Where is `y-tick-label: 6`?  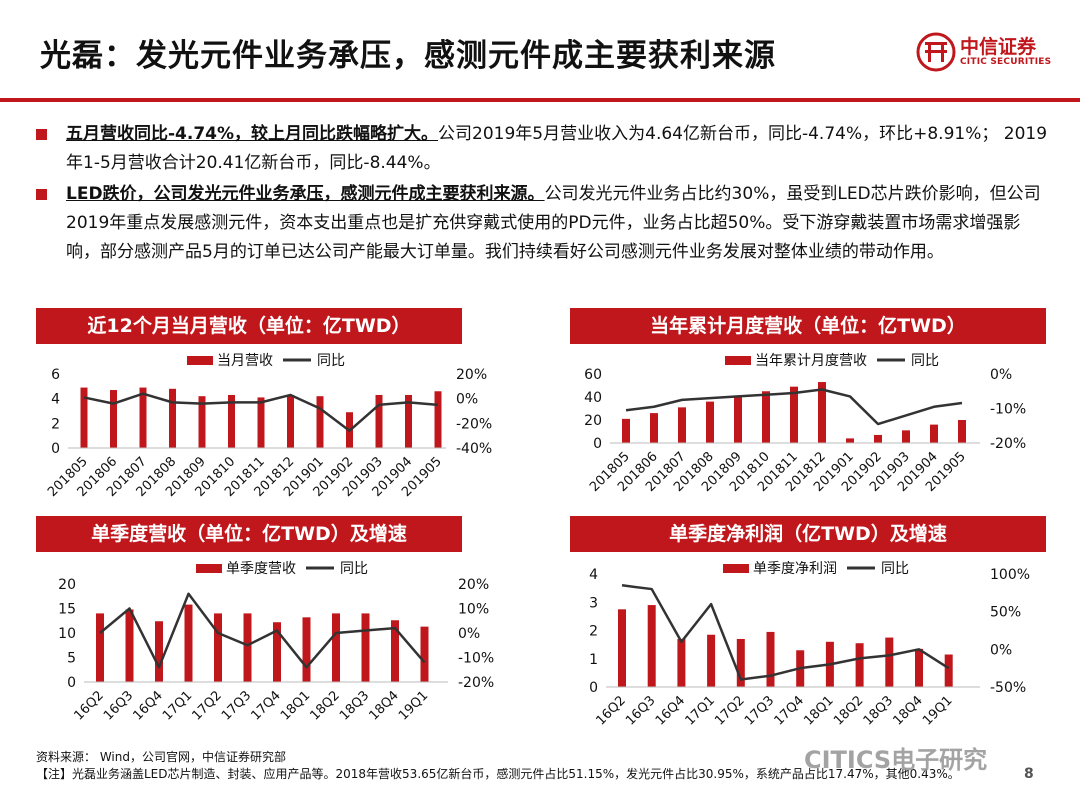
y-tick-label: 6 is located at coordinates (55, 375).